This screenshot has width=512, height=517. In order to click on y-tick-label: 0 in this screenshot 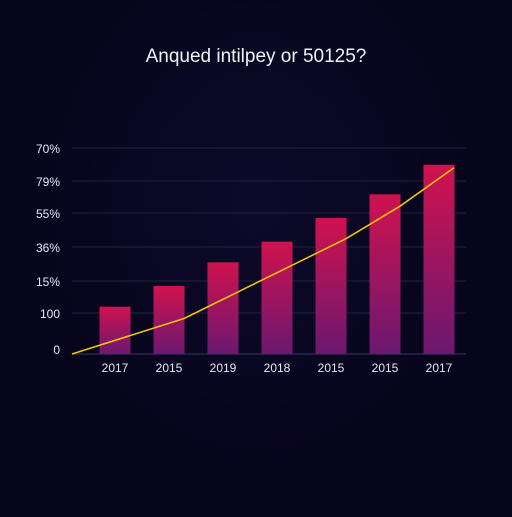, I will do `click(56, 350)`.